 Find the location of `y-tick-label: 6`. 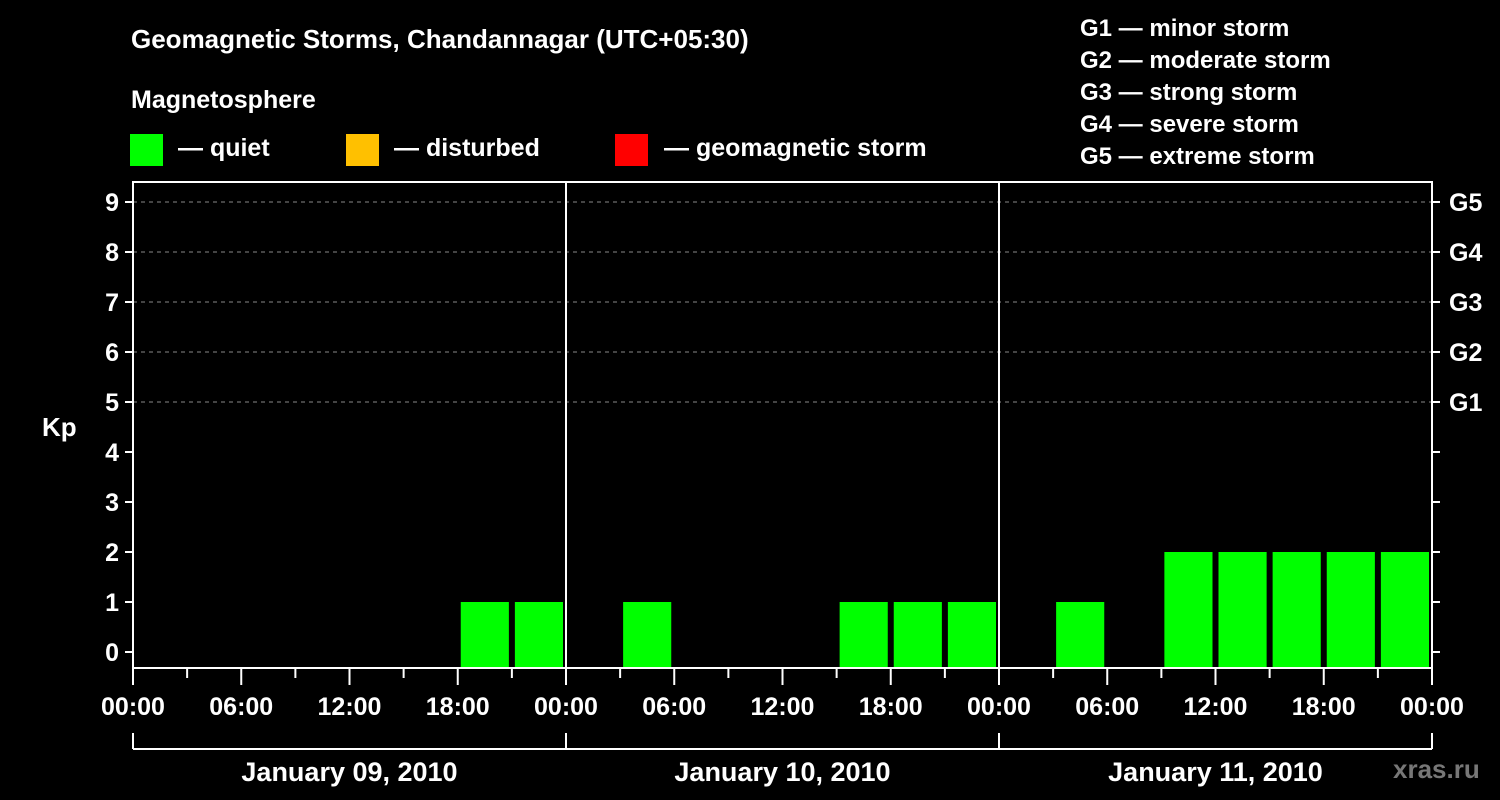

y-tick-label: 6 is located at coordinates (112, 353).